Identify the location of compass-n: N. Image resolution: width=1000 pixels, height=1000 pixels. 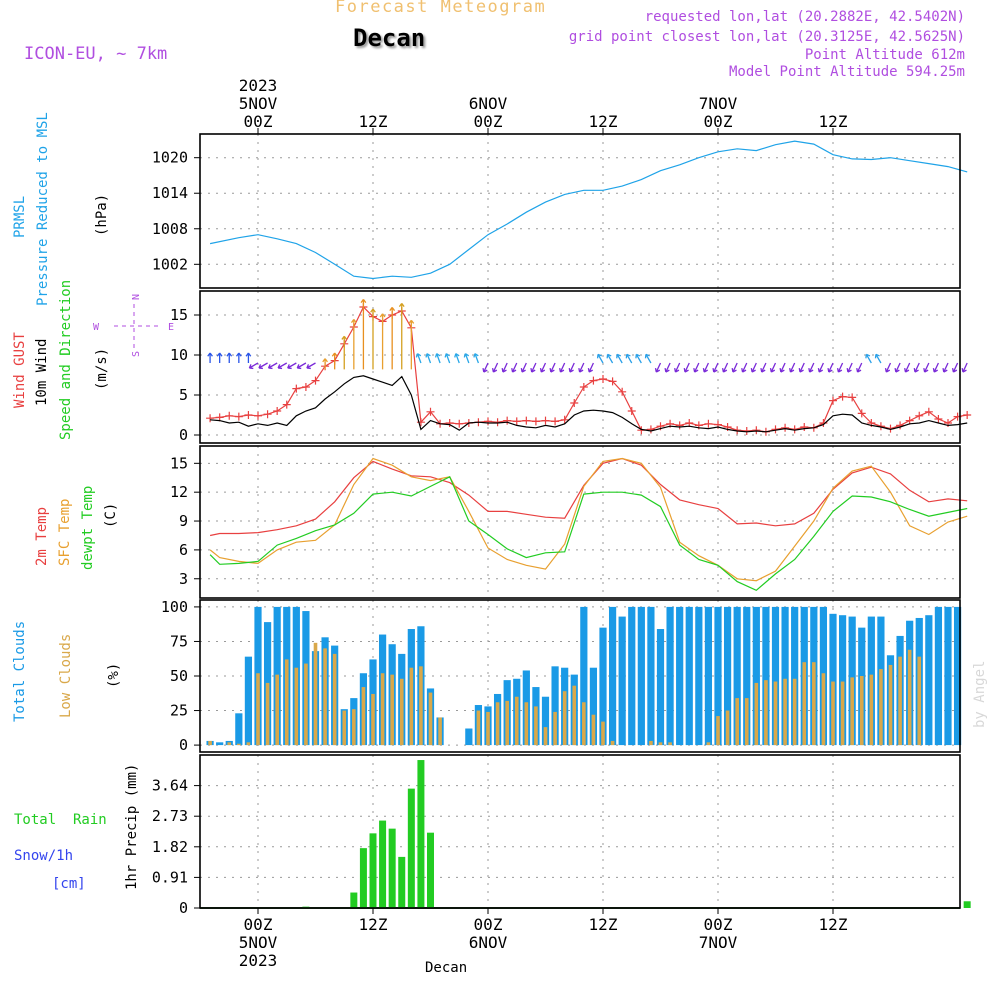
(136, 297).